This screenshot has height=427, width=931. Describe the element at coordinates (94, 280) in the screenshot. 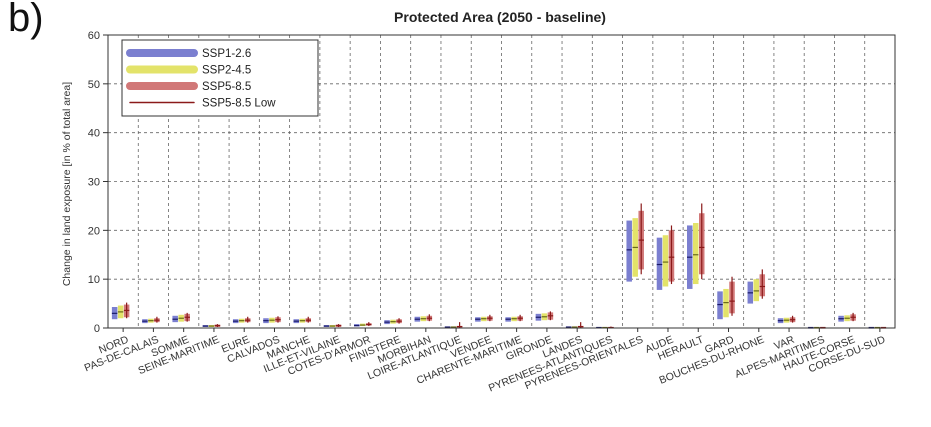

I see `y-tick-label: 10` at that location.